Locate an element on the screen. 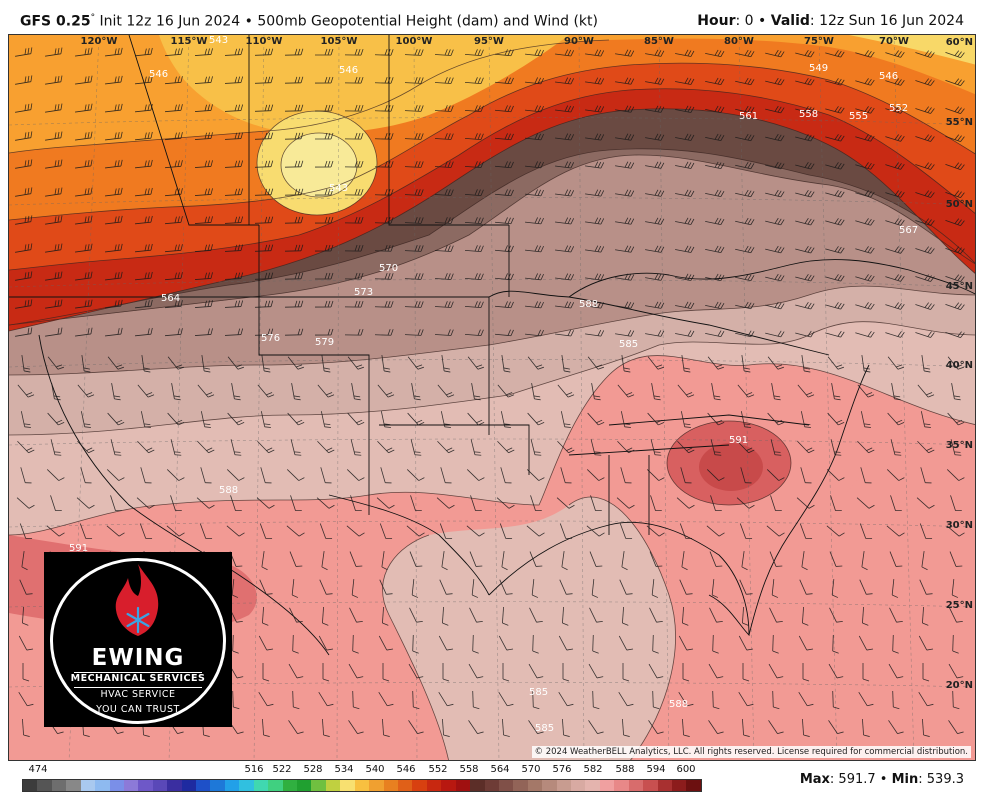  contour-label: 555 is located at coordinates (858, 116).